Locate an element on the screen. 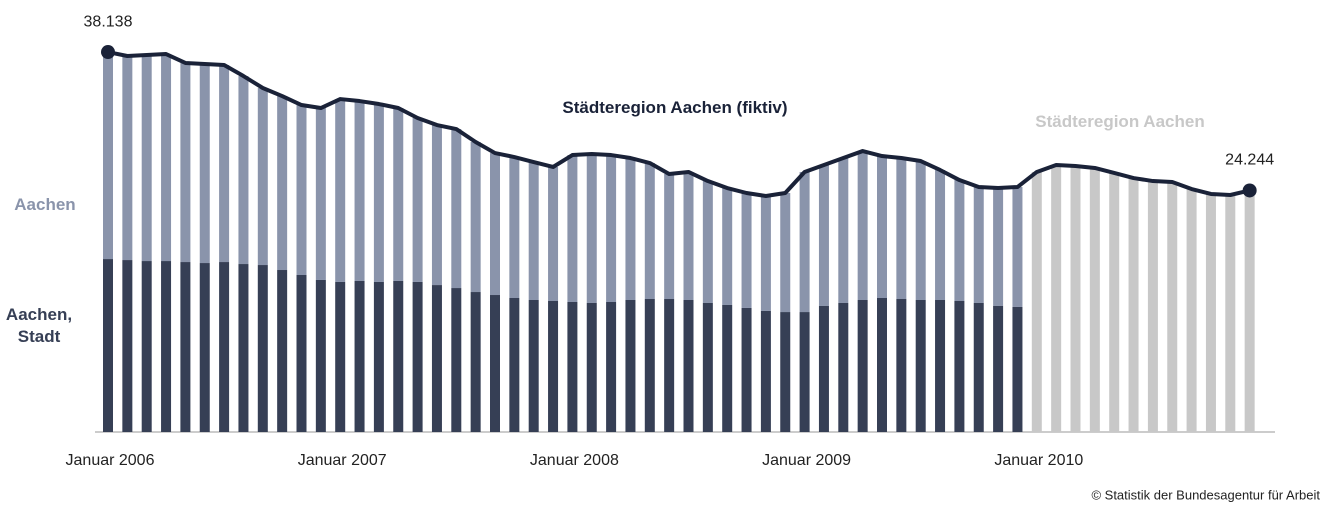  legend-label: Aachen, Stadt is located at coordinates (39, 325).